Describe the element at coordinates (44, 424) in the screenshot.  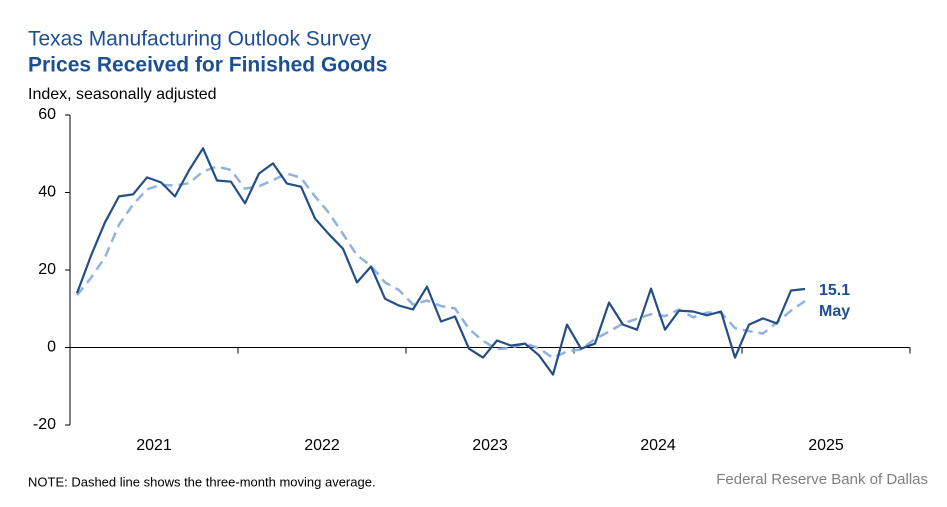
I see `y-tick-label: -20` at that location.